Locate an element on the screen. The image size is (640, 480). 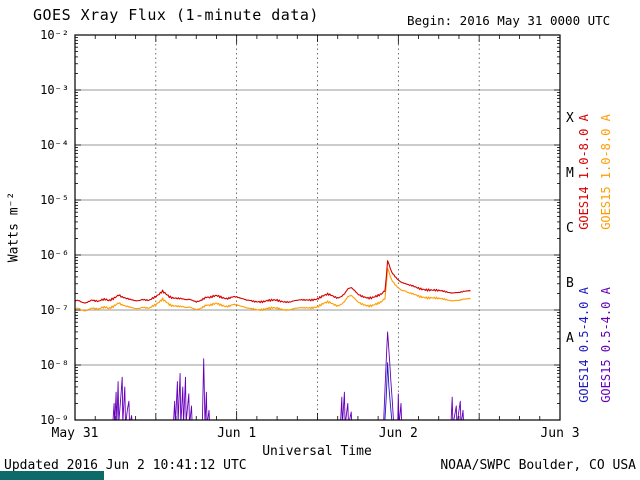
x-tick-label: May 31 is located at coordinates (75, 433).